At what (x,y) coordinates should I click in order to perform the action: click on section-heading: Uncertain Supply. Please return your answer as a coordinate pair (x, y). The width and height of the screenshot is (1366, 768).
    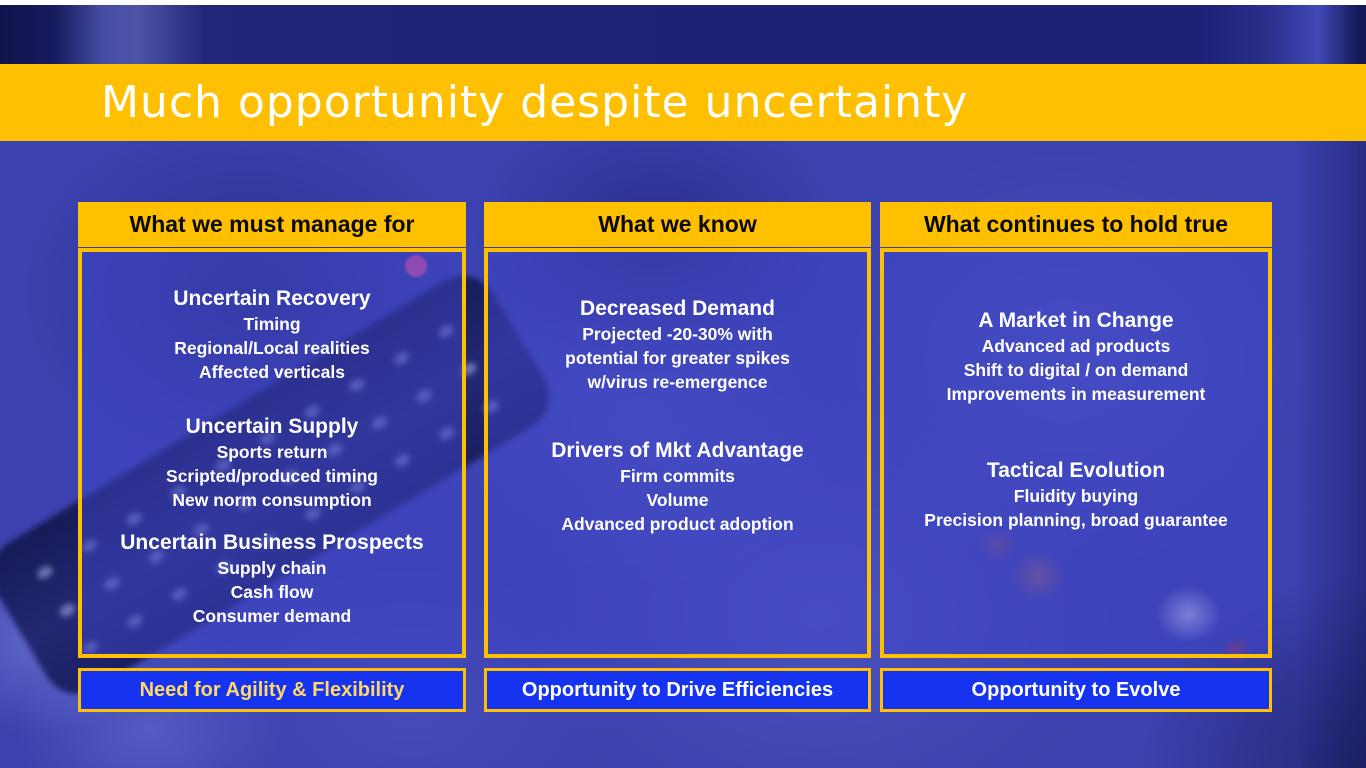
    Looking at the image, I should click on (272, 426).